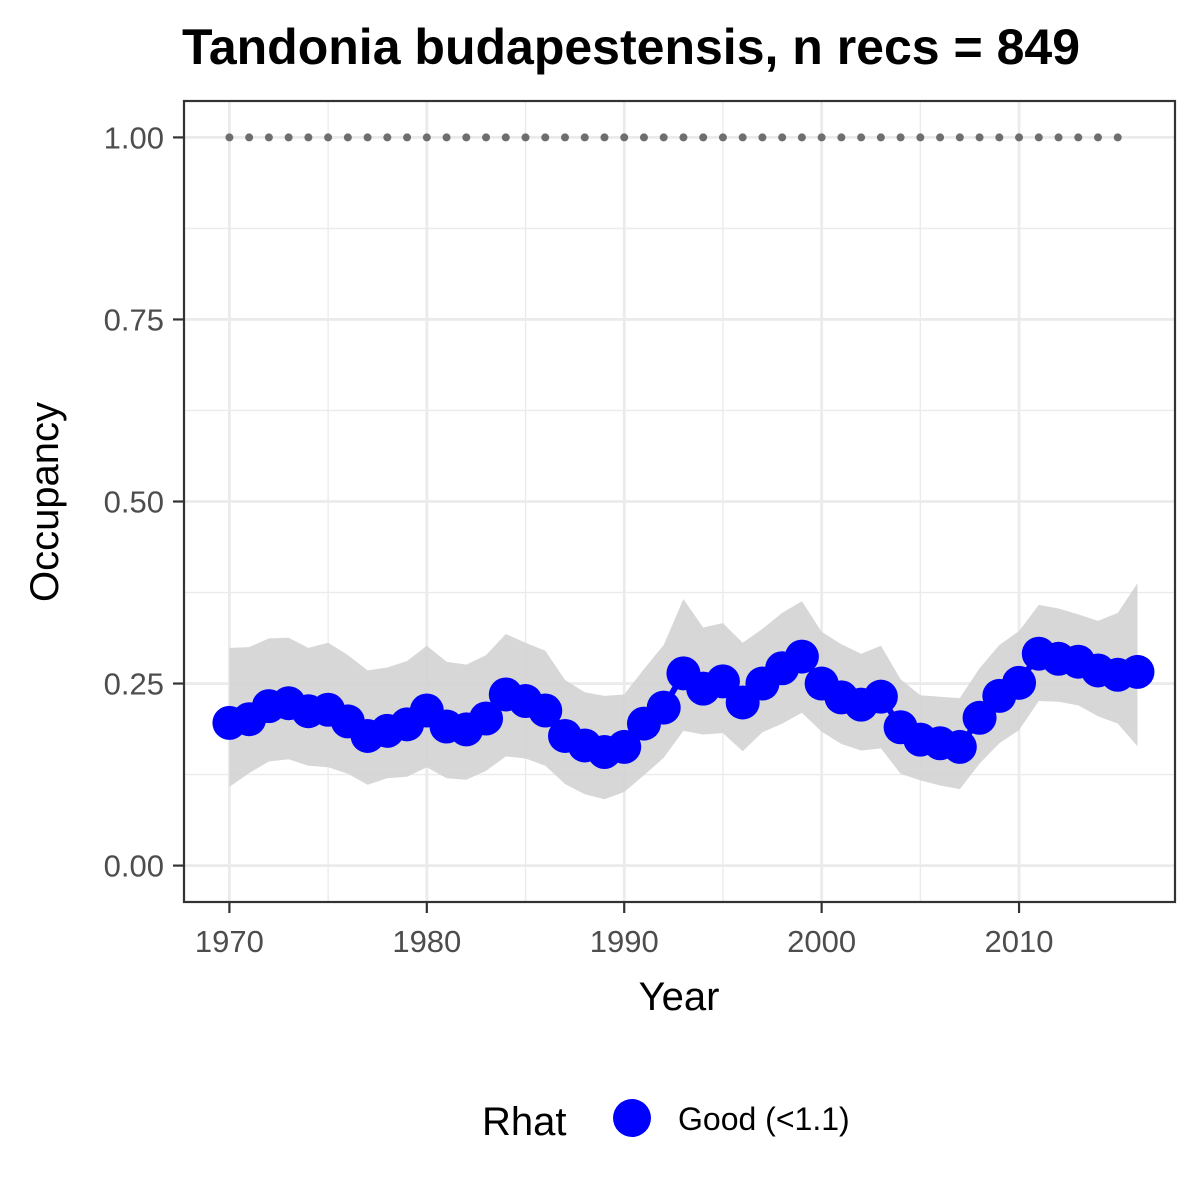 Image resolution: width=1200 pixels, height=1200 pixels. What do you see at coordinates (134, 137) in the screenshot?
I see `y-tick-label: 1.00` at bounding box center [134, 137].